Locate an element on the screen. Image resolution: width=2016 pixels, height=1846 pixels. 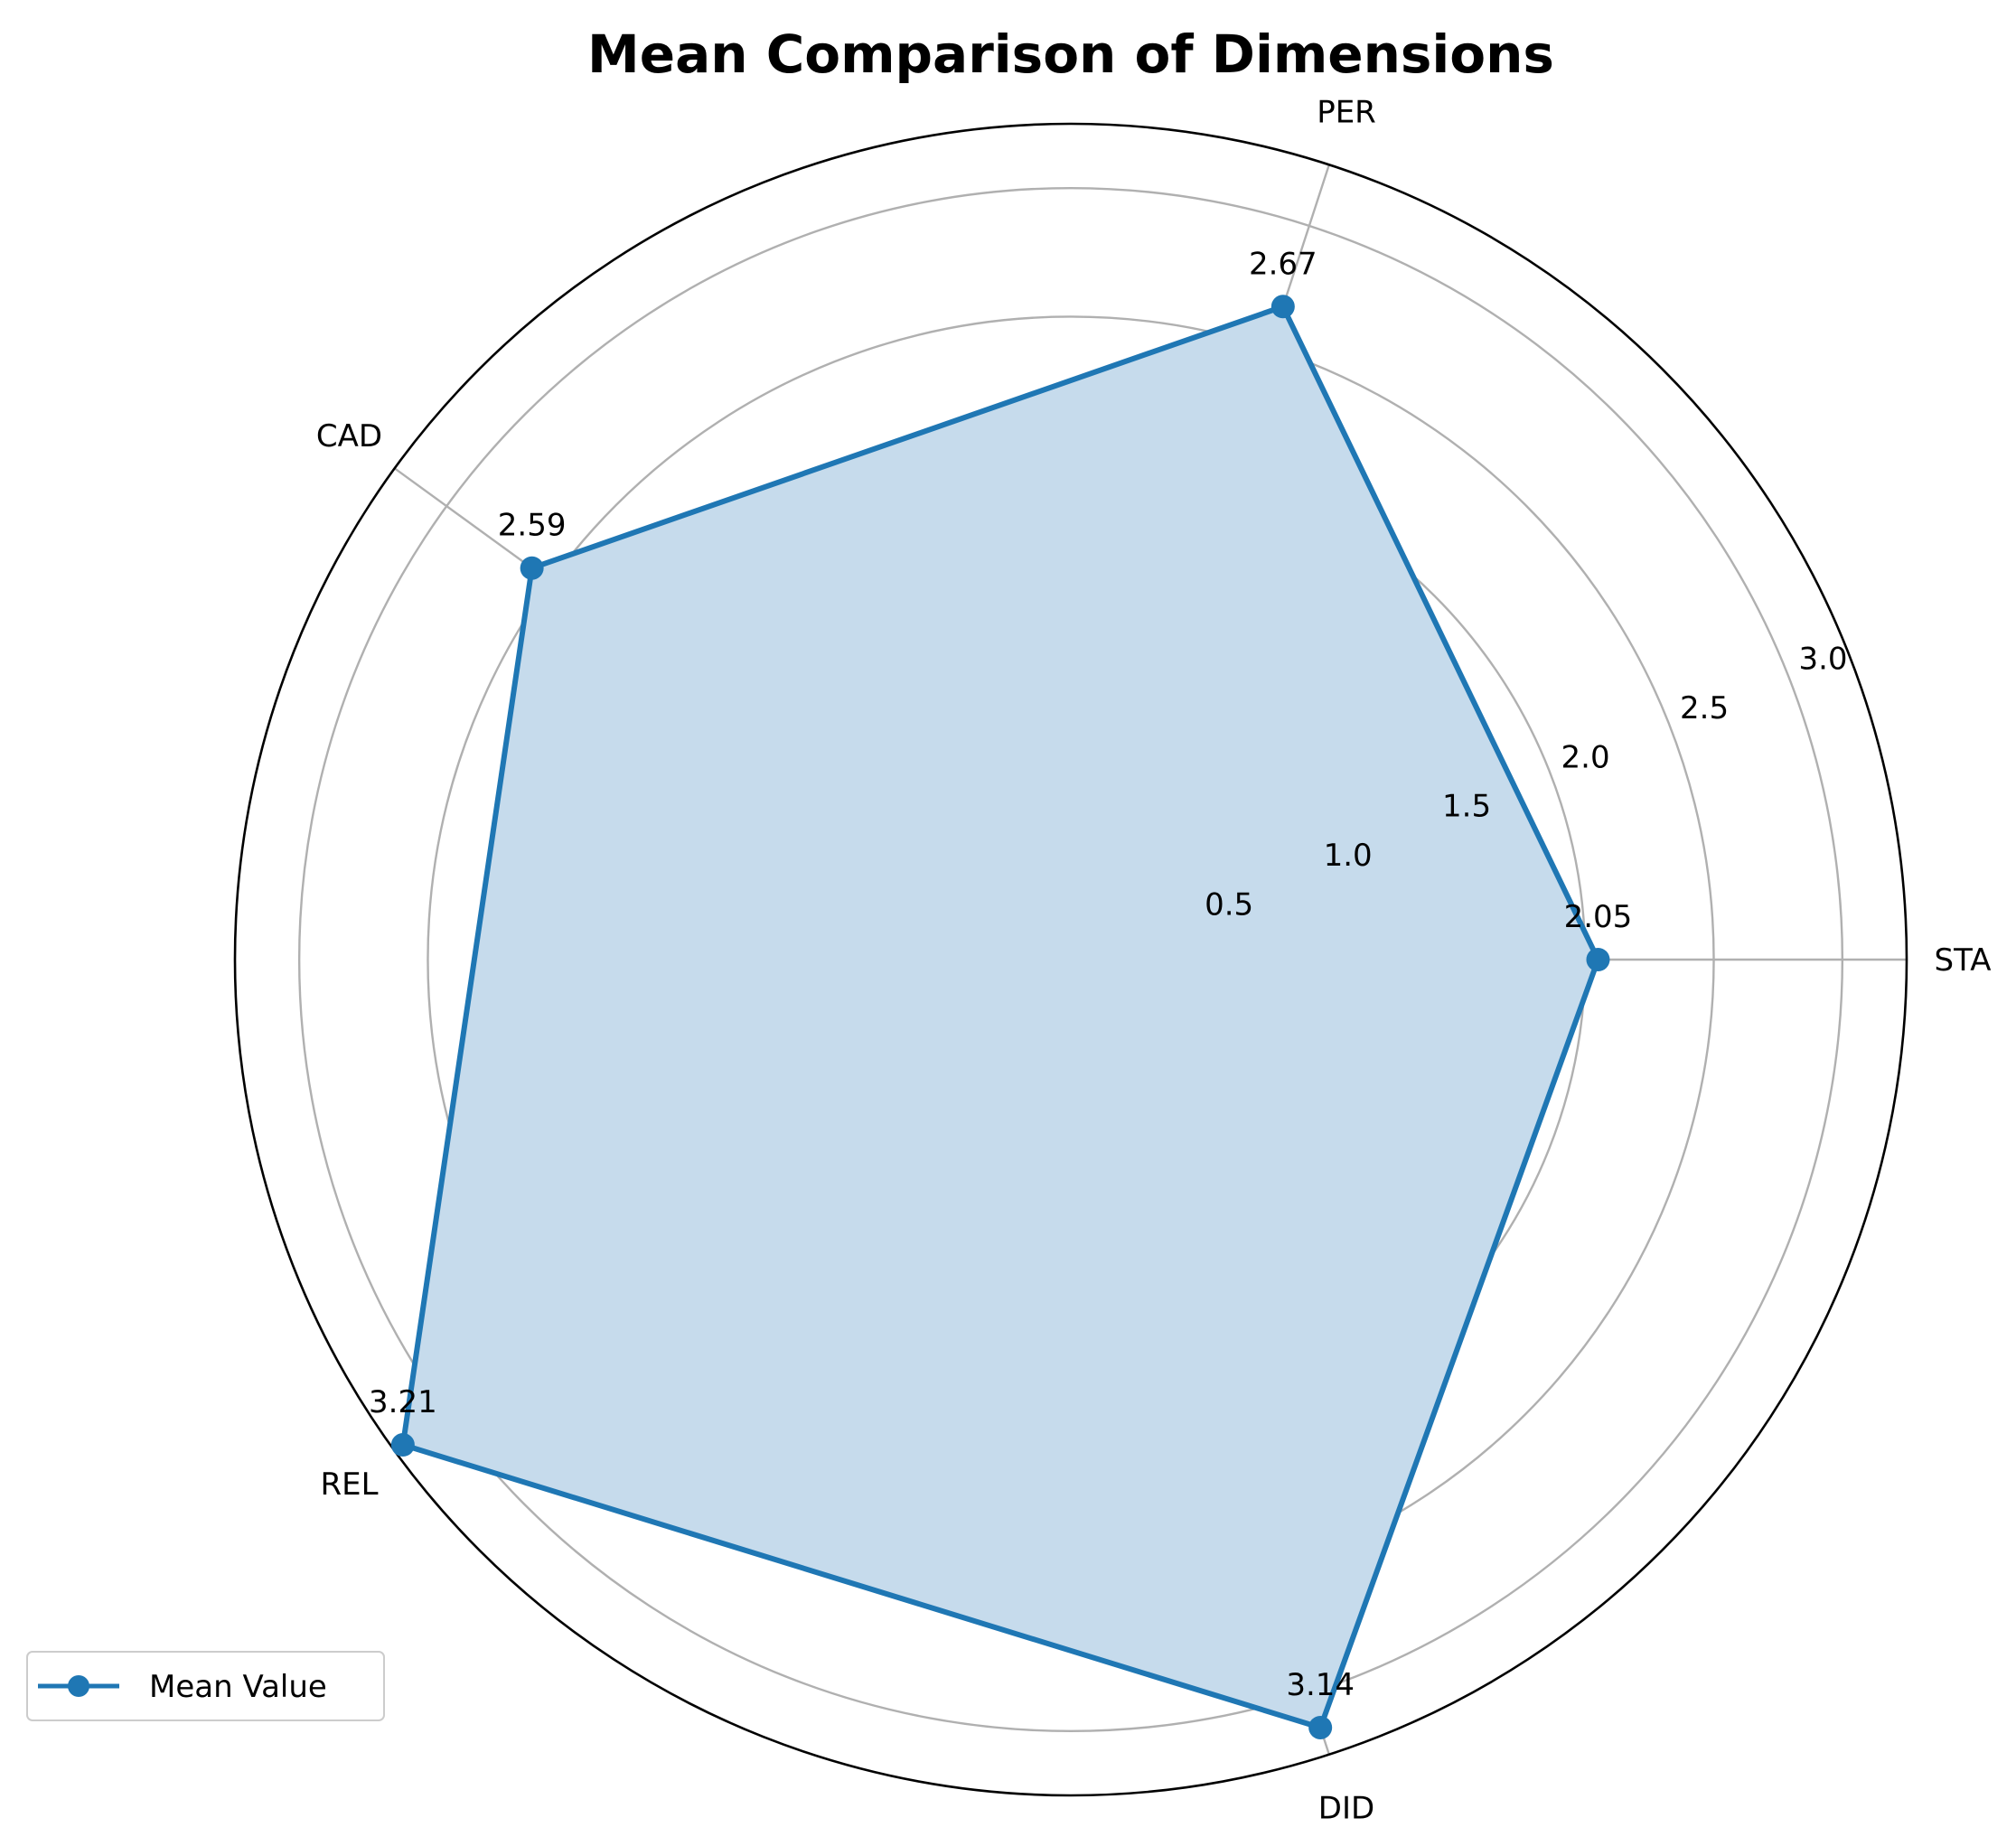
data-label-cad: 2.59 is located at coordinates (532, 526).